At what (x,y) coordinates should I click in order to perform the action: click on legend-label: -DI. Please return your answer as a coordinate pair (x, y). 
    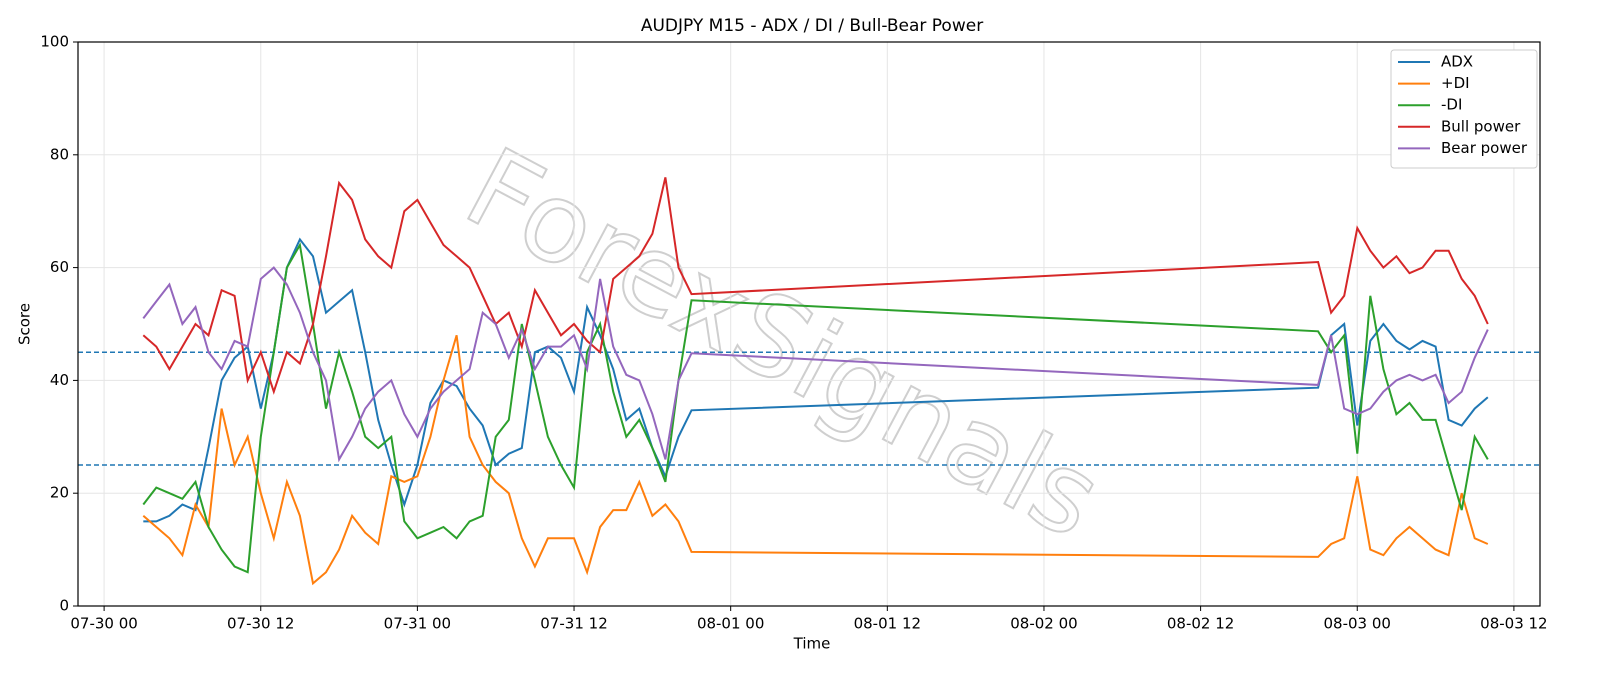
    Looking at the image, I should click on (1451, 105).